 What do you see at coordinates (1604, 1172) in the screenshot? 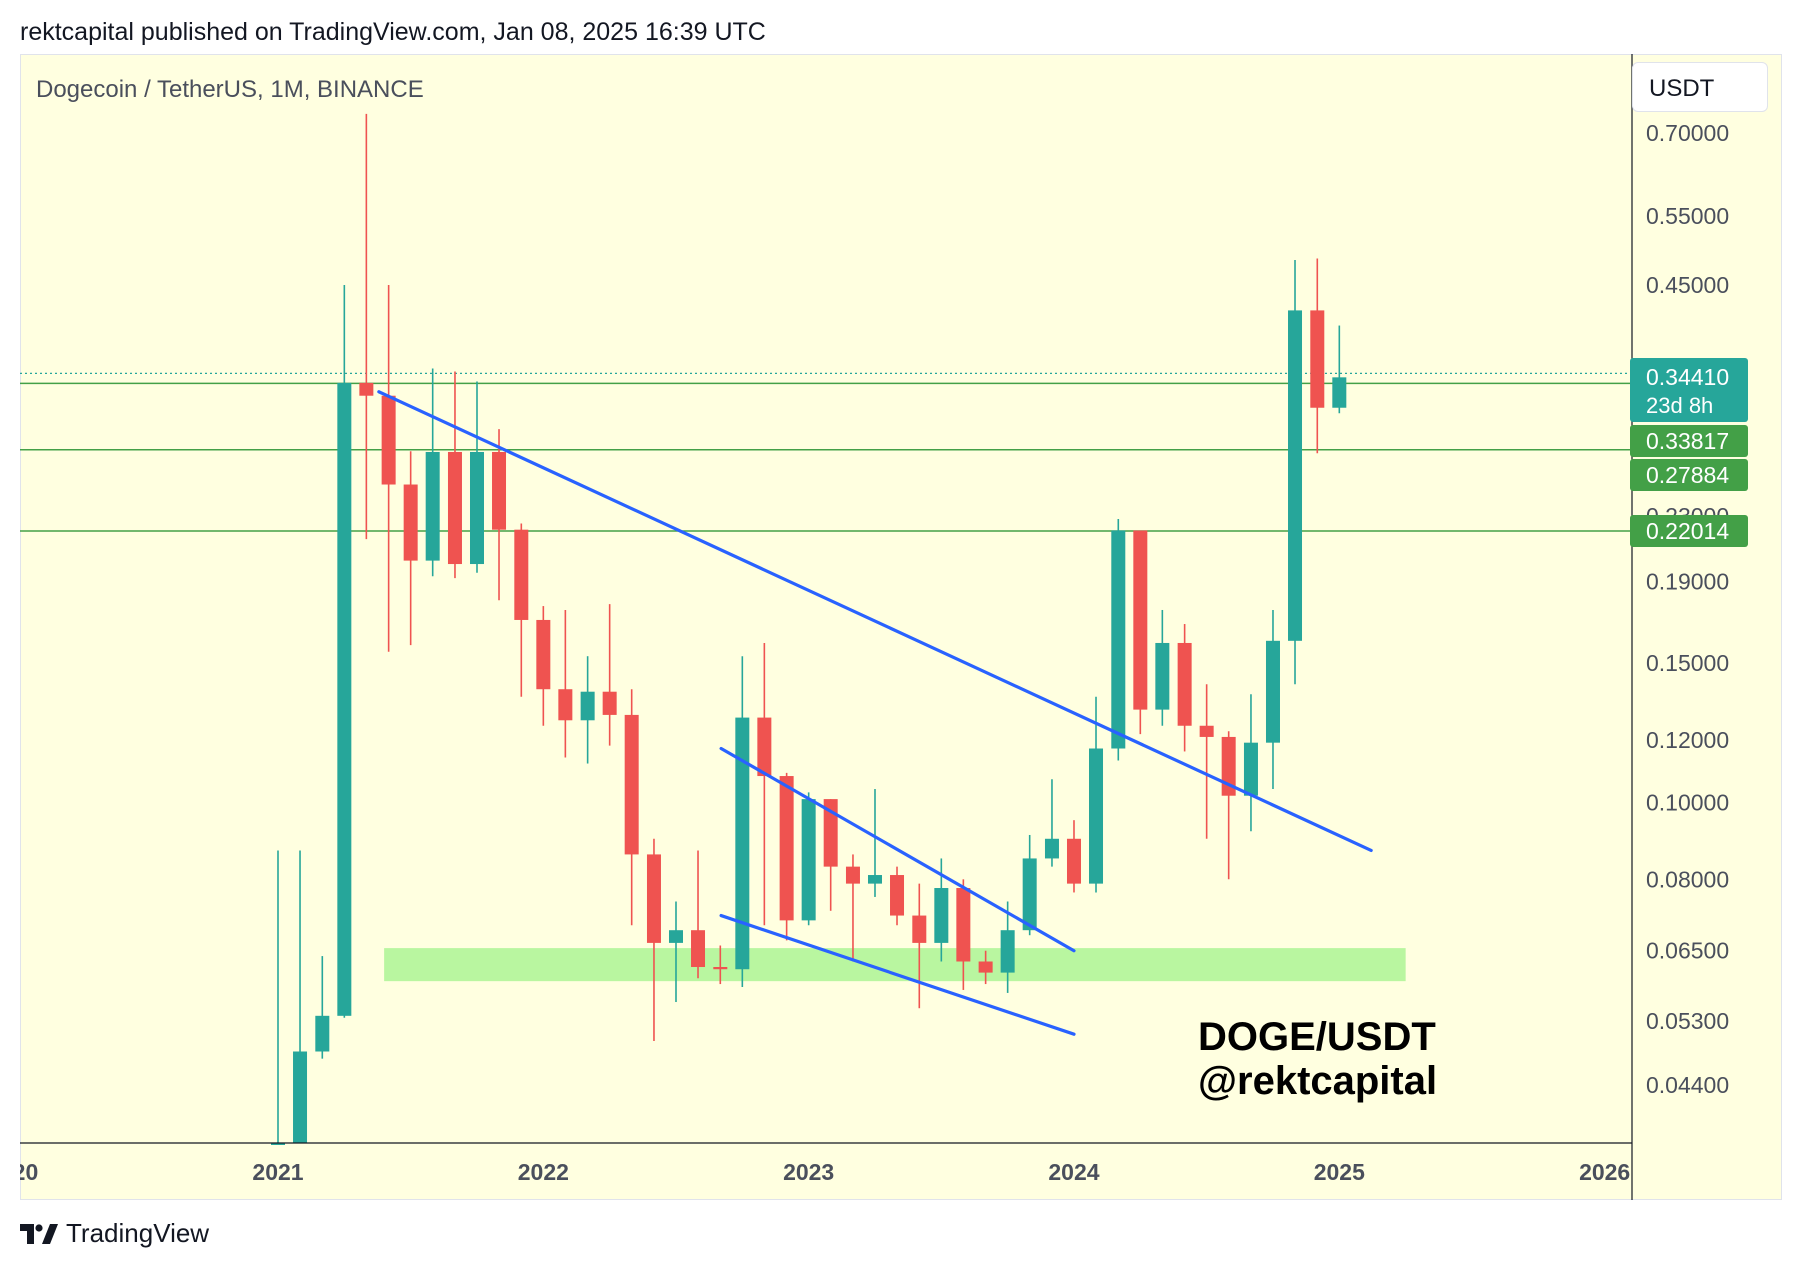
I see `x-tick-label: 2026` at bounding box center [1604, 1172].